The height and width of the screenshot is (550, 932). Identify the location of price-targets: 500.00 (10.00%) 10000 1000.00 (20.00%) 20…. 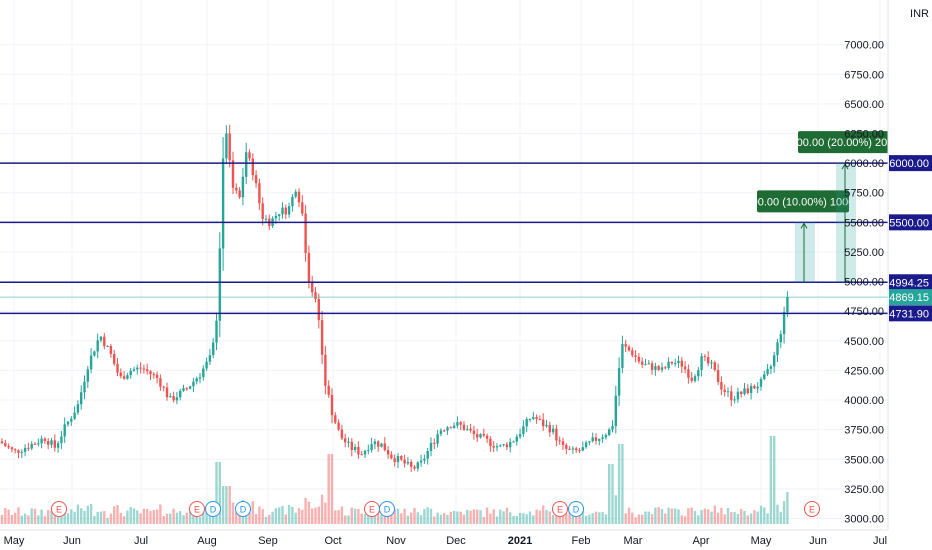
(826, 207).